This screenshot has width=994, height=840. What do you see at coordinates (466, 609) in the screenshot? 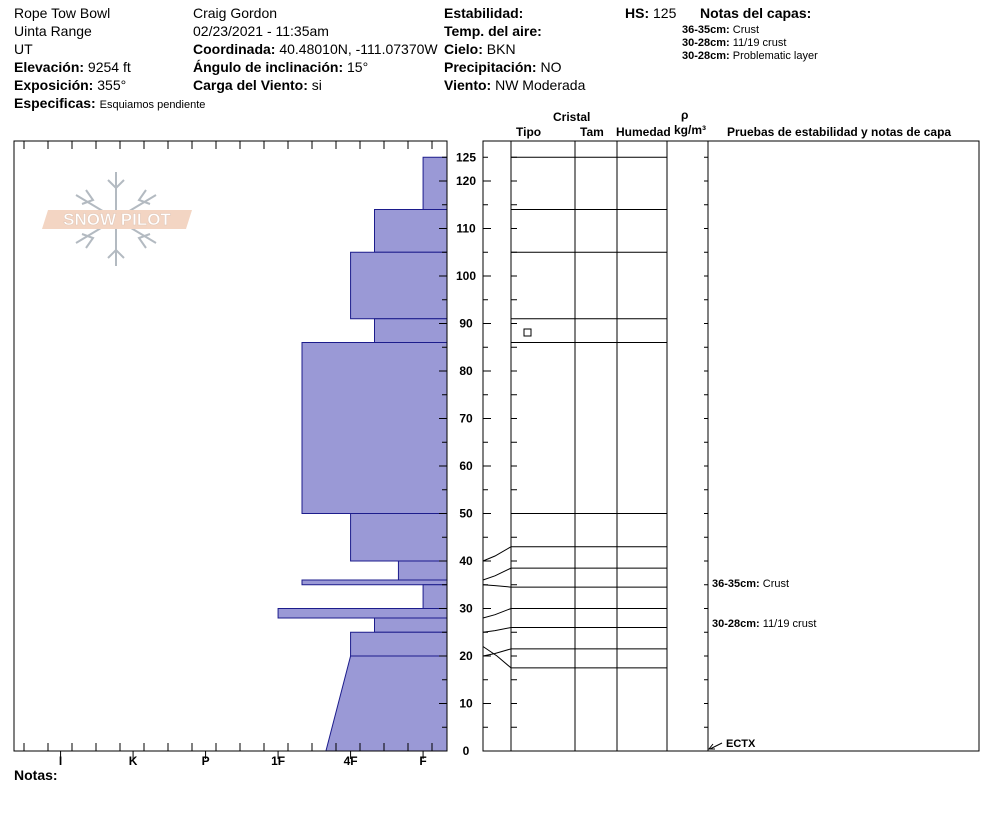
I see `depth-tick-label: 30` at bounding box center [466, 609].